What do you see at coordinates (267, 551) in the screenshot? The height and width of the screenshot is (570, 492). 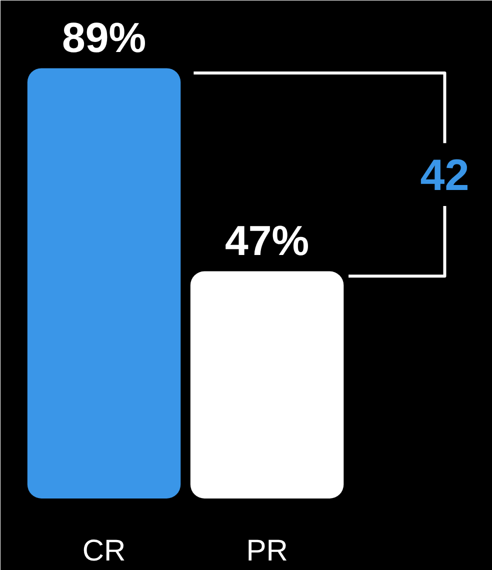 I see `x-tick-label: PR` at bounding box center [267, 551].